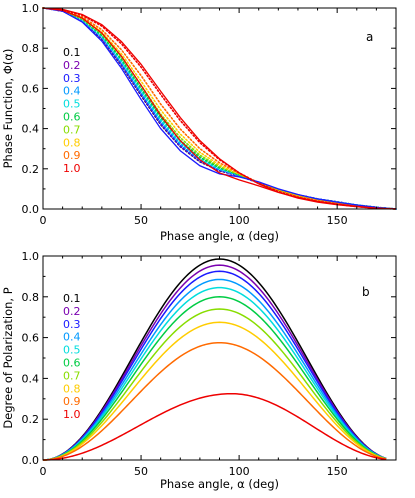 This screenshot has height=498, width=415. Describe the element at coordinates (369, 37) in the screenshot. I see `panel-a-letter: a` at that location.